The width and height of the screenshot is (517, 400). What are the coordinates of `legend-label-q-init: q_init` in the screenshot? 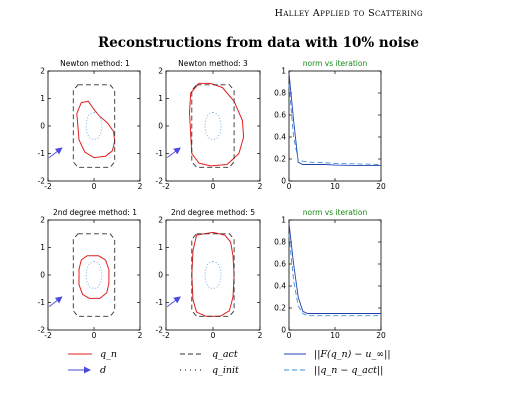 It's located at (225, 370).